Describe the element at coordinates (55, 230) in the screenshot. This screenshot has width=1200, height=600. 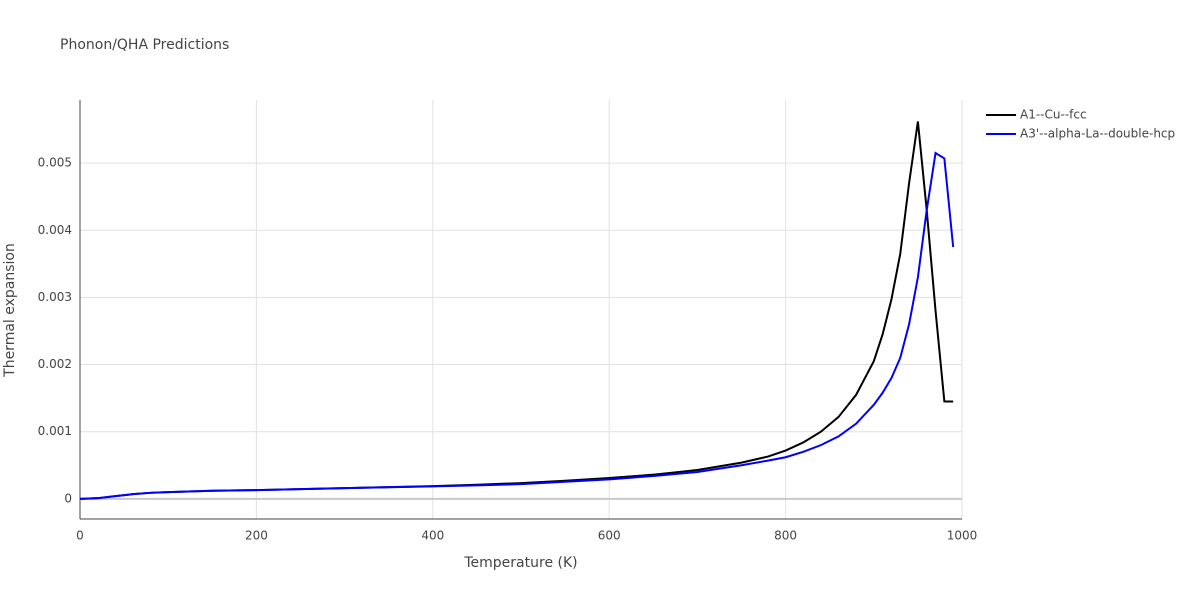
I see `y-tick-label: 0.004` at that location.